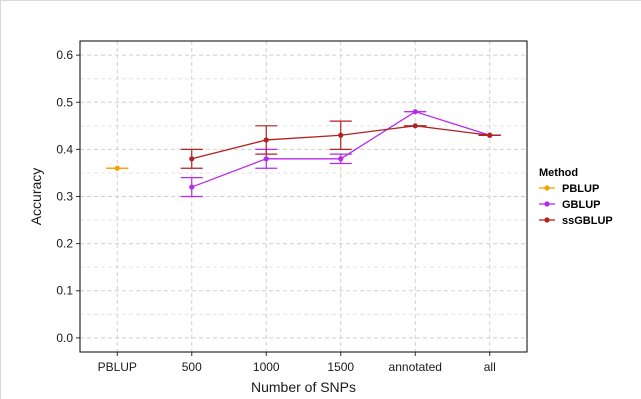  What do you see at coordinates (576, 197) in the screenshot?
I see `legend: Method PBLUP GBLUP ssGBLUP` at bounding box center [576, 197].